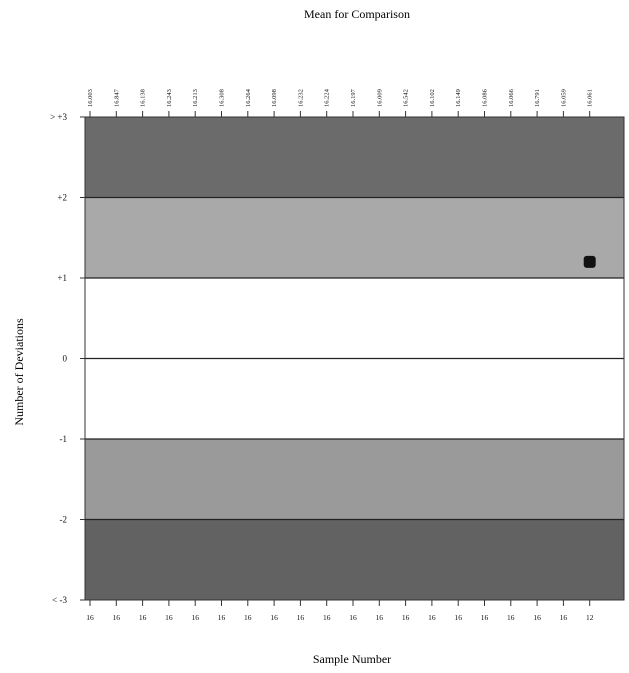  I want to click on top-tick-label: 16.138, so click(143, 98).